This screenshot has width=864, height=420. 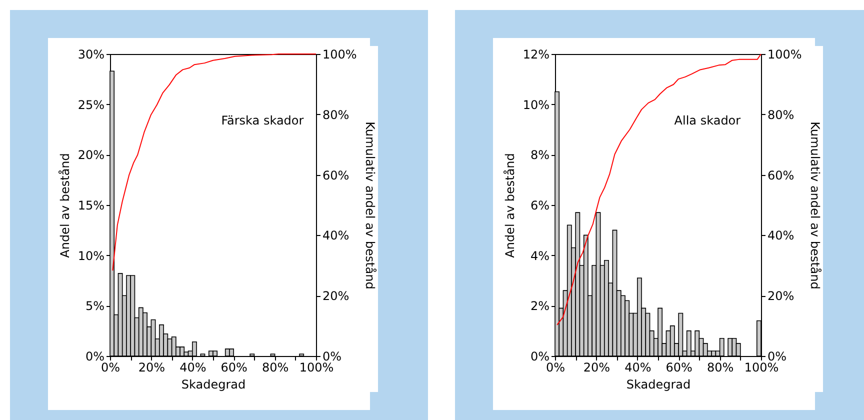 What do you see at coordinates (214, 163) in the screenshot?
I see `line-series` at bounding box center [214, 163].